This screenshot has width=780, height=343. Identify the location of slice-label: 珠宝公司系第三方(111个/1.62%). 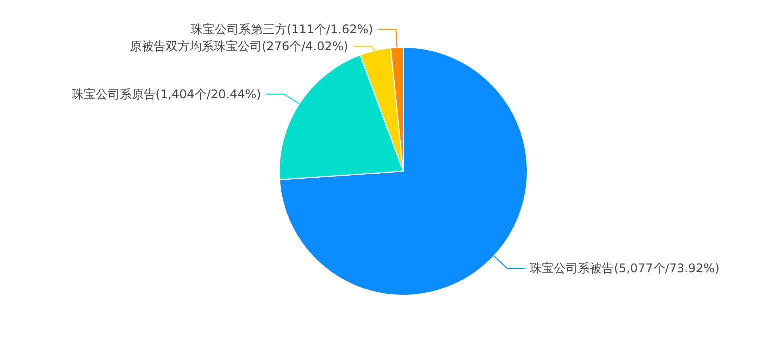
(282, 29).